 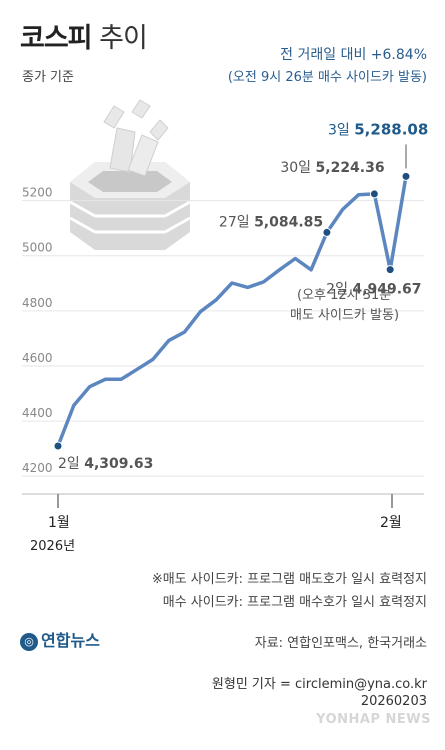 What do you see at coordinates (123, 38) in the screenshot?
I see `title-light: 추이` at bounding box center [123, 38].